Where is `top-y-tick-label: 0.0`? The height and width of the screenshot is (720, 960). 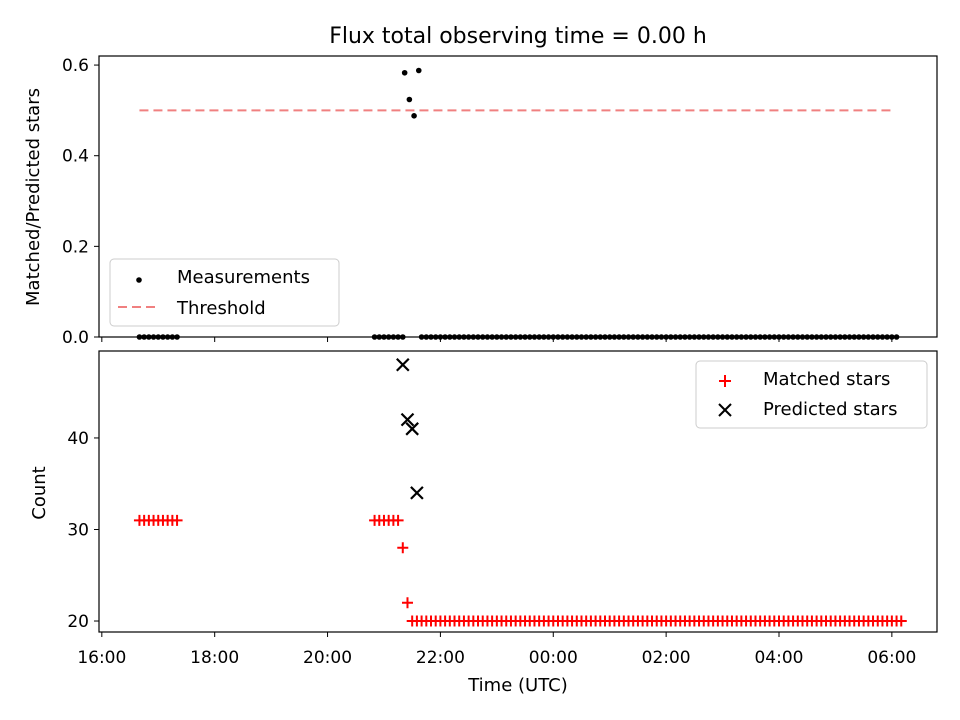 top-y-tick-label: 0.0 is located at coordinates (75, 338).